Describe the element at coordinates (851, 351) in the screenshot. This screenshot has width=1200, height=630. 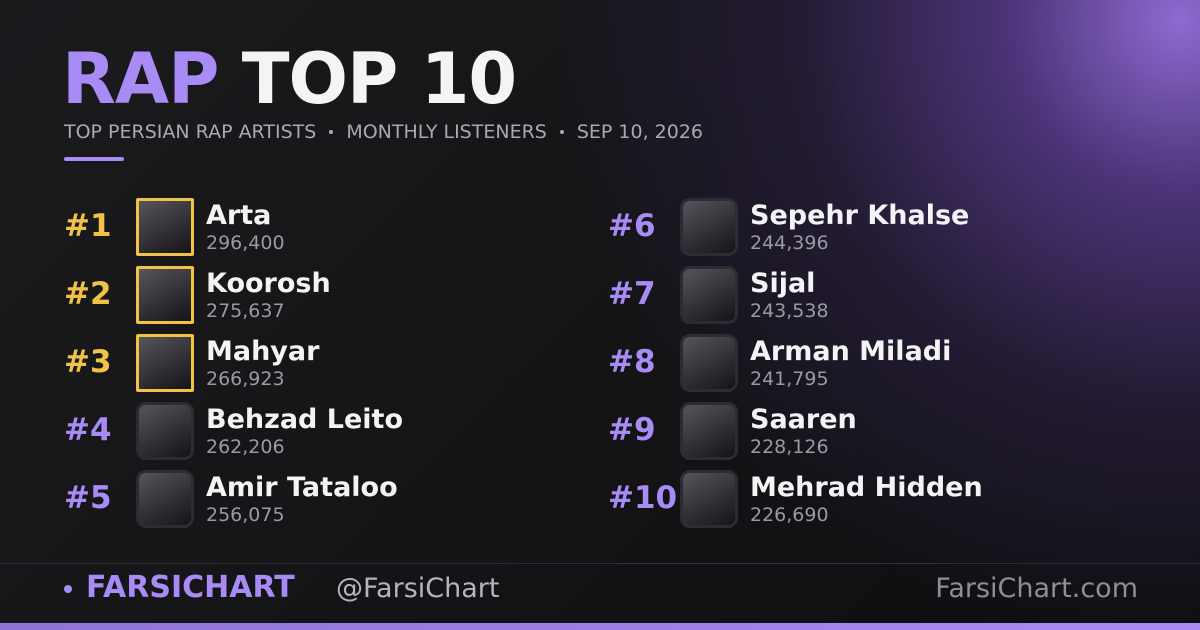
I see `artist-name: Arman Miladi` at that location.